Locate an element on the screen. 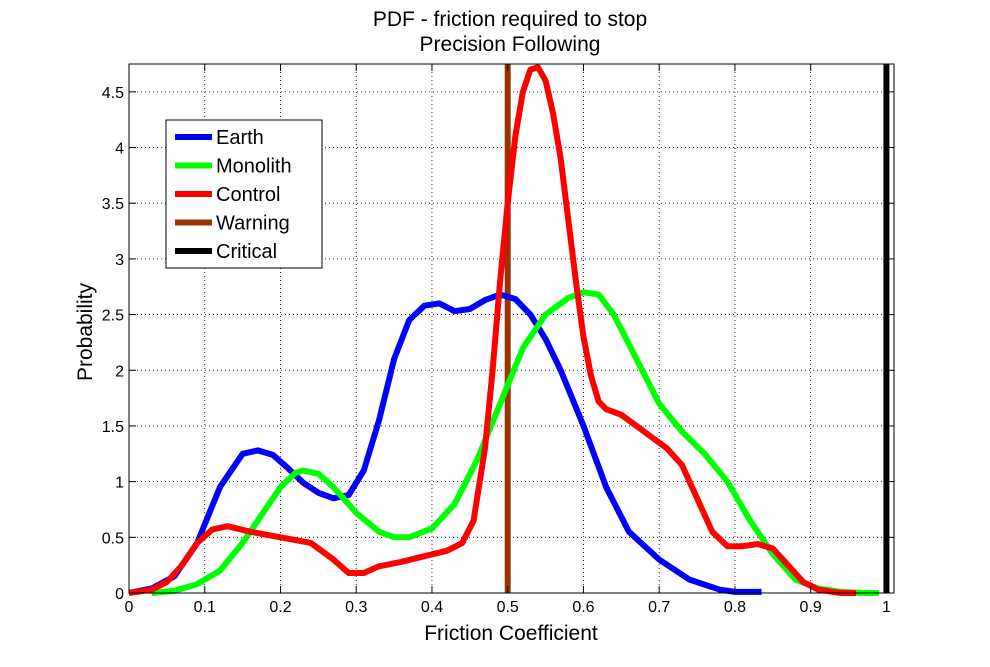  x-tick-label: 0.9 is located at coordinates (811, 607).